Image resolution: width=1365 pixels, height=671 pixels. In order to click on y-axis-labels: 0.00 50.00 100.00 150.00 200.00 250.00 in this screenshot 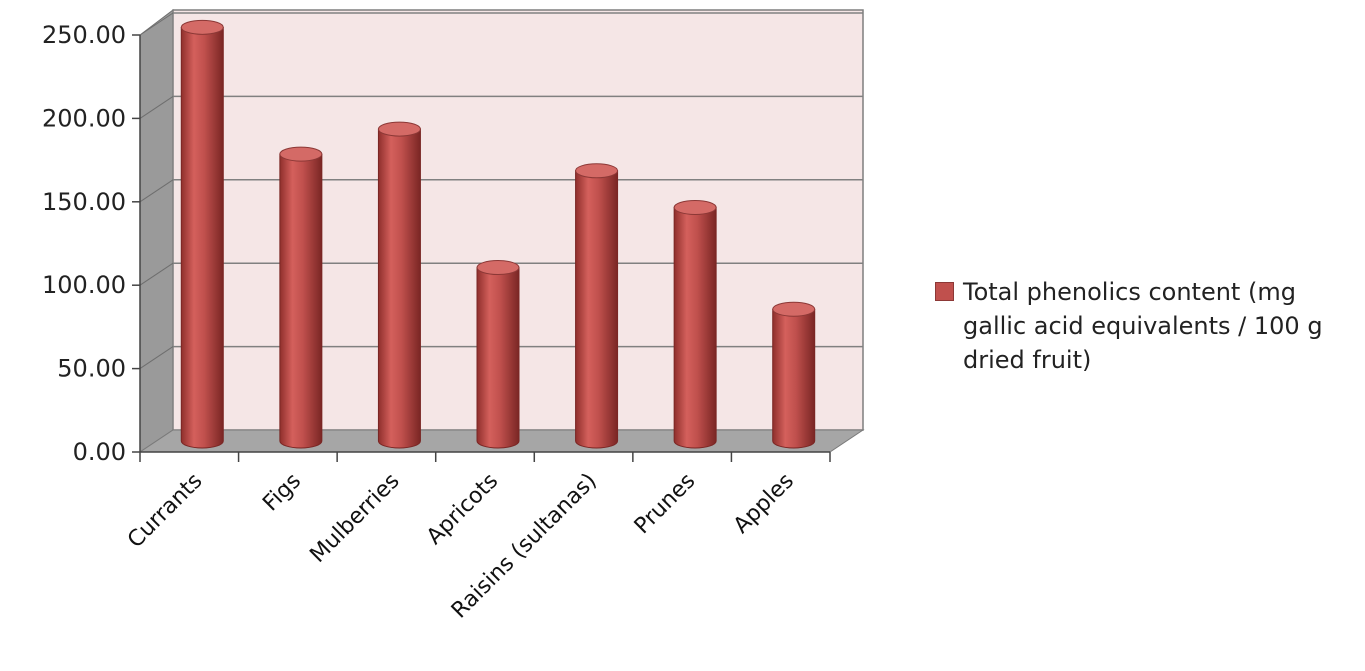, I will do `click(84, 243)`.